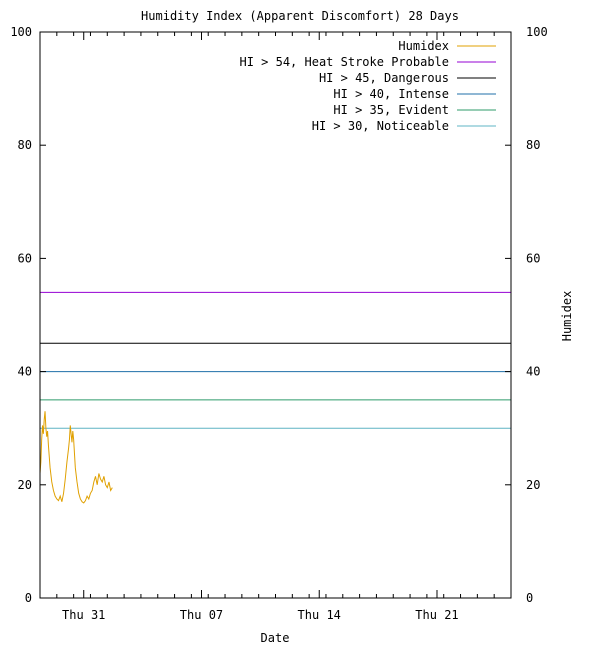 This screenshot has height=650, width=600. I want to click on legend-label: HI > 35, Evident, so click(391, 110).